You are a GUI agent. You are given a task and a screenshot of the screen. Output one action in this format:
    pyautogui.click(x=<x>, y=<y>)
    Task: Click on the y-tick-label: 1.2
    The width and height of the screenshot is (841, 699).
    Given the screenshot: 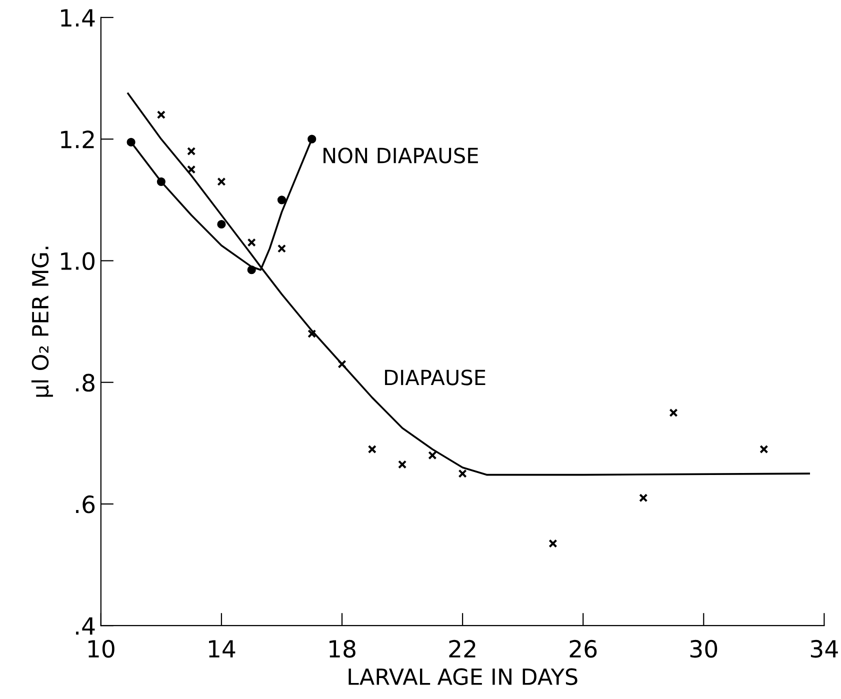 What is the action you would take?
    pyautogui.click(x=77, y=139)
    